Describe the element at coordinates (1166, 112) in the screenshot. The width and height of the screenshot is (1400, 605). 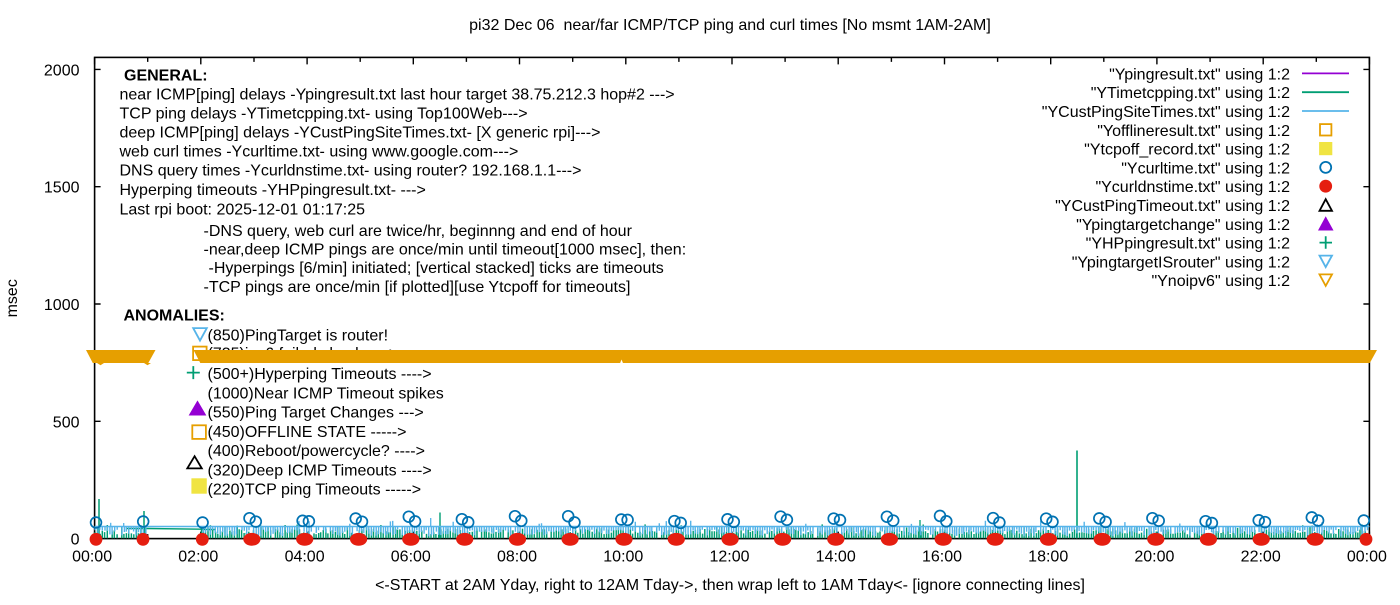
I see `svg-text:"YCustPingSiteTimes.txt" using: "YCustPingSiteTimes.txt" using 1:2` at that location.